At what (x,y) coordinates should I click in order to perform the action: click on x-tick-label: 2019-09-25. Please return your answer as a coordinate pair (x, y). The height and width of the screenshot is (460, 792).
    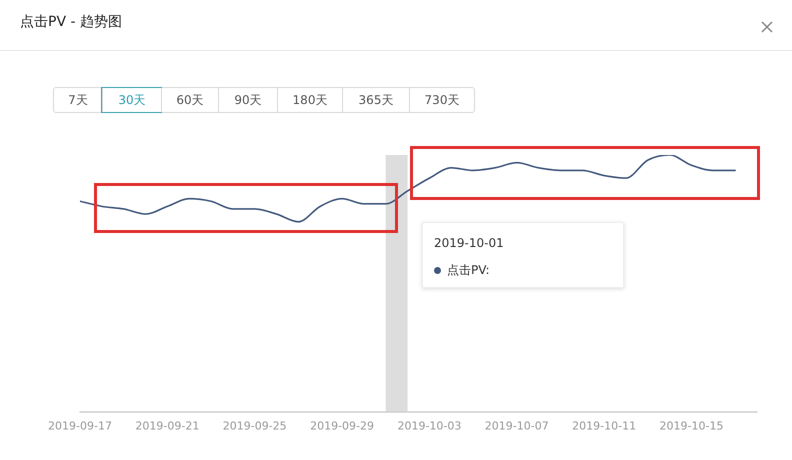
    Looking at the image, I should click on (254, 425).